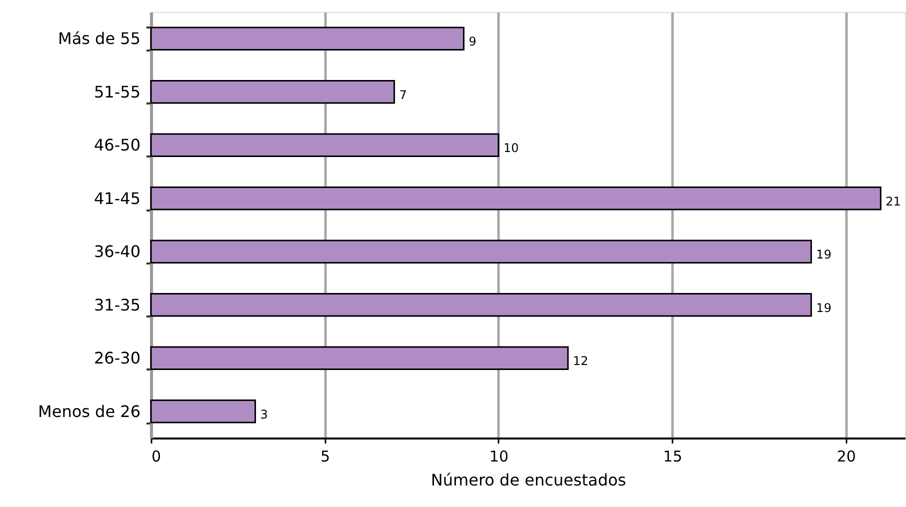  I want to click on y-tick-label: 41-45, so click(117, 198).